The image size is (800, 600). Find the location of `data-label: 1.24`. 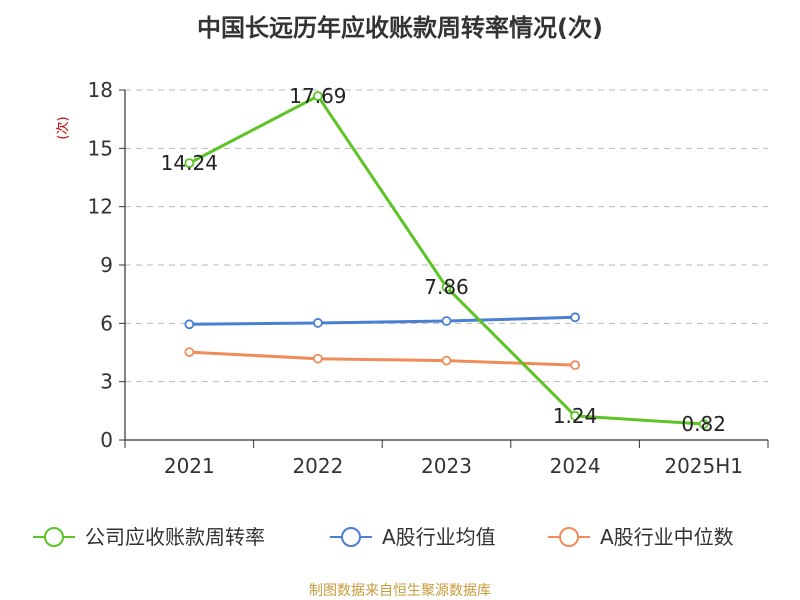

data-label: 1.24 is located at coordinates (575, 416).